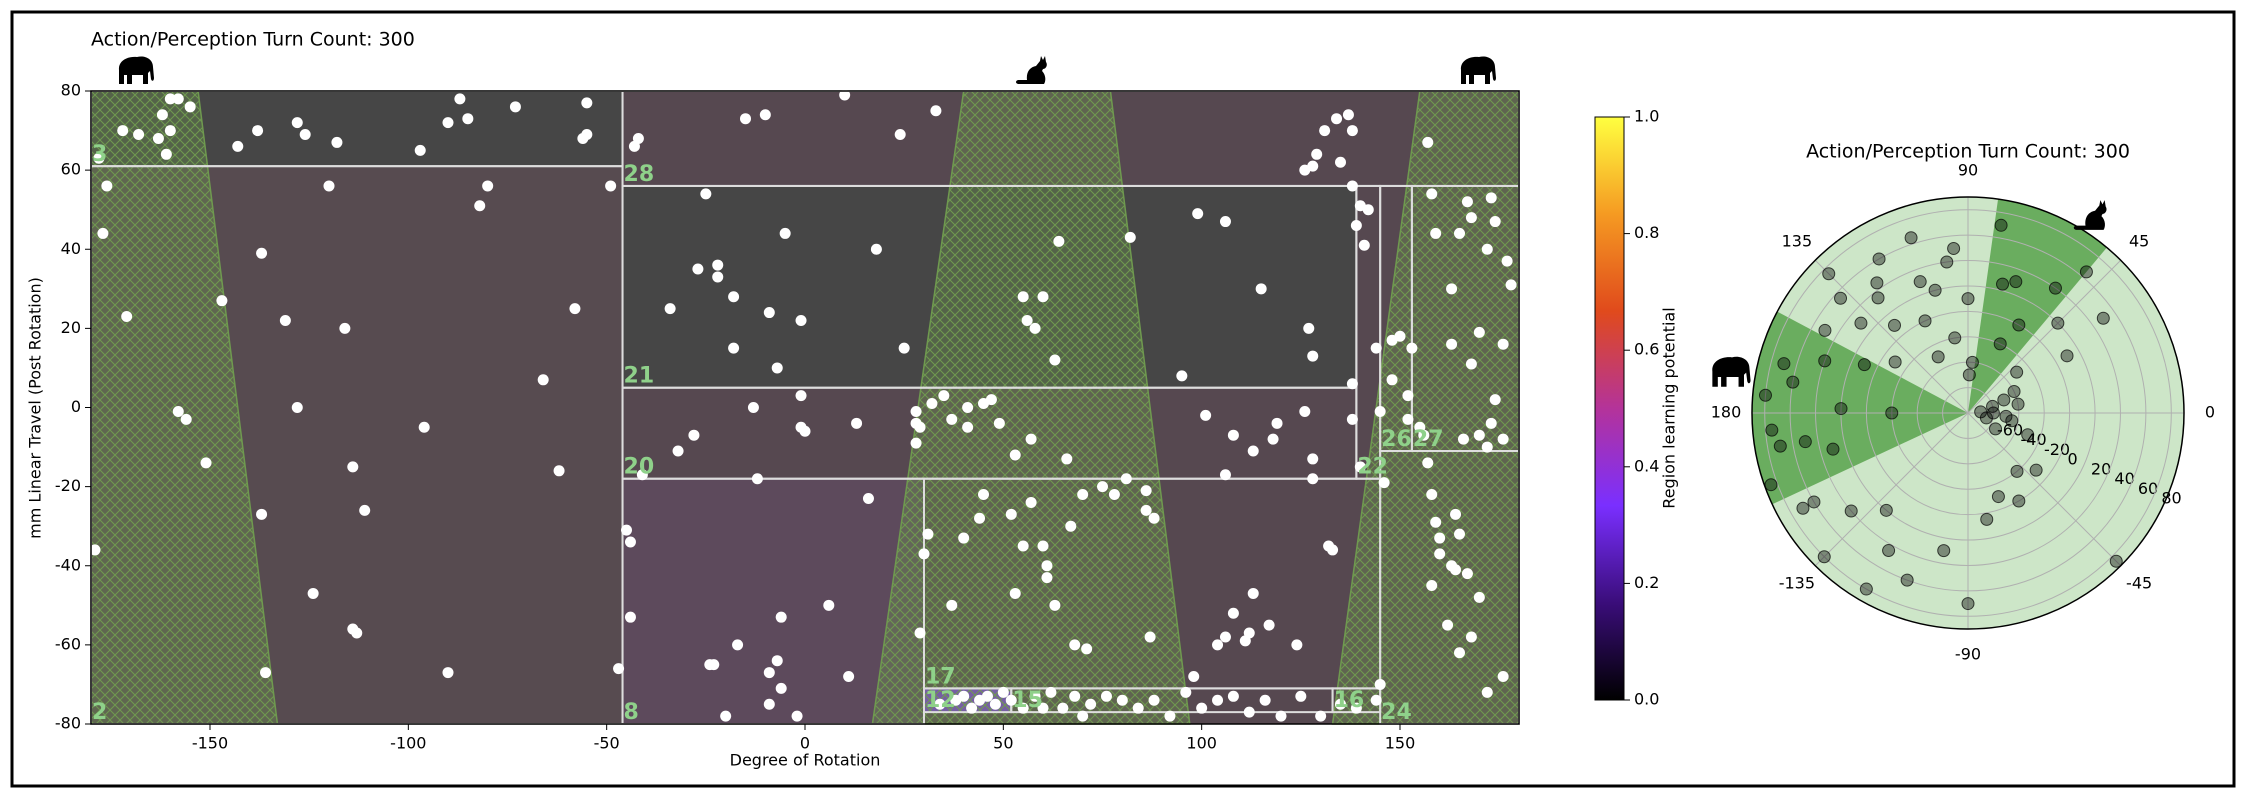 The image size is (2246, 798). I want to click on y-tick-label: 80, so click(71, 90).